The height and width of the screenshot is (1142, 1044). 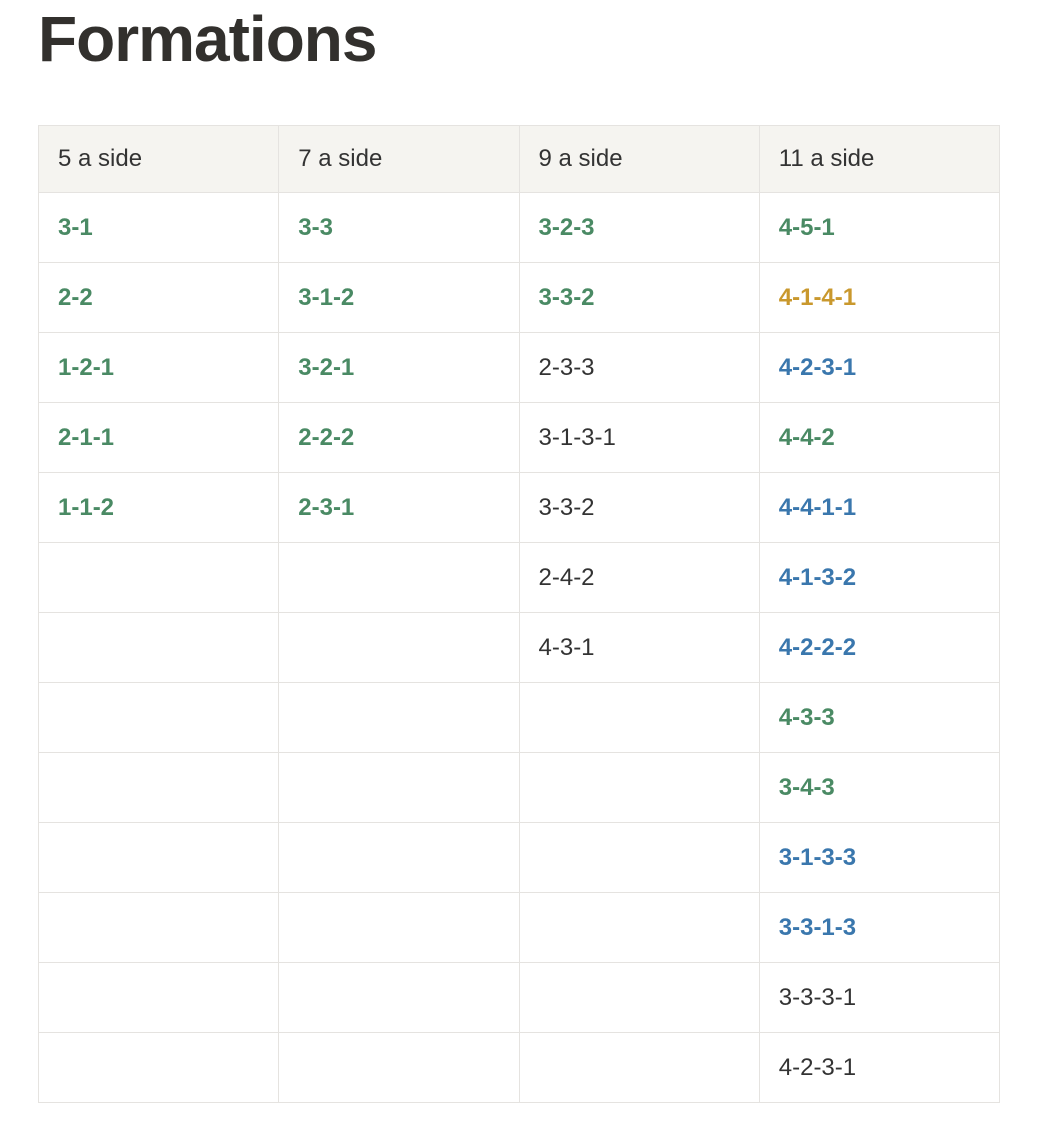 What do you see at coordinates (879, 228) in the screenshot?
I see `table-cell: 4-5-1` at bounding box center [879, 228].